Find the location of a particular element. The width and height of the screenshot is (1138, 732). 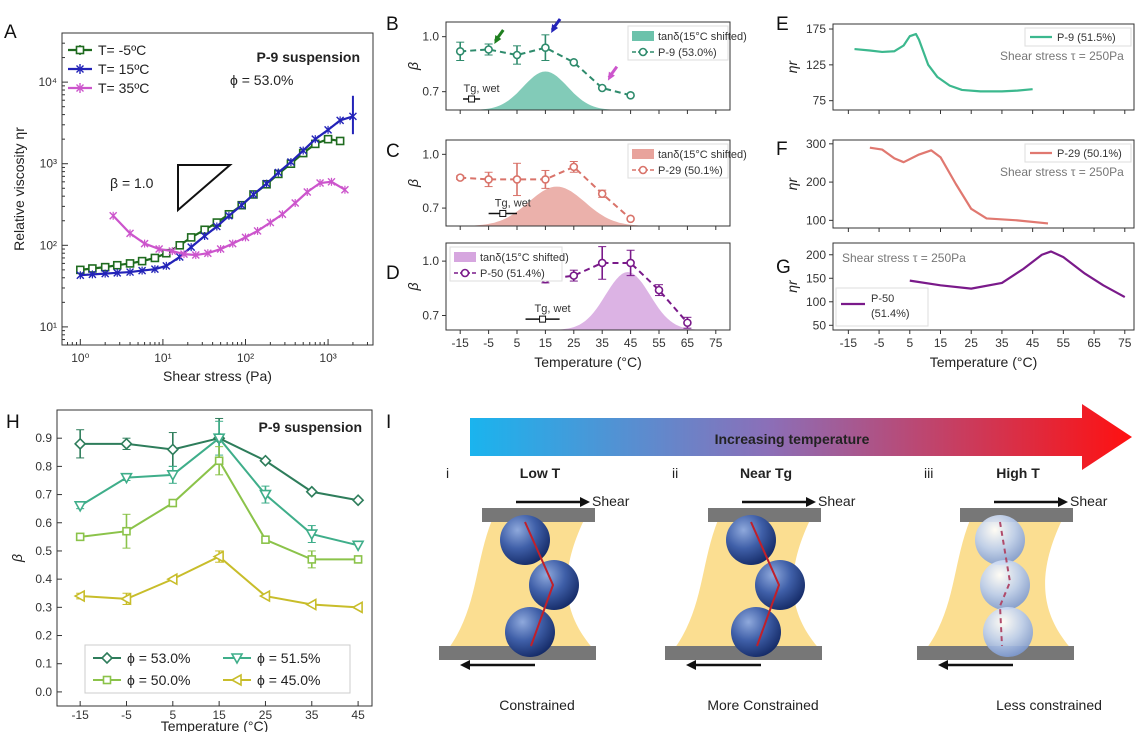

panel-label-i: I is located at coordinates (388, 422).